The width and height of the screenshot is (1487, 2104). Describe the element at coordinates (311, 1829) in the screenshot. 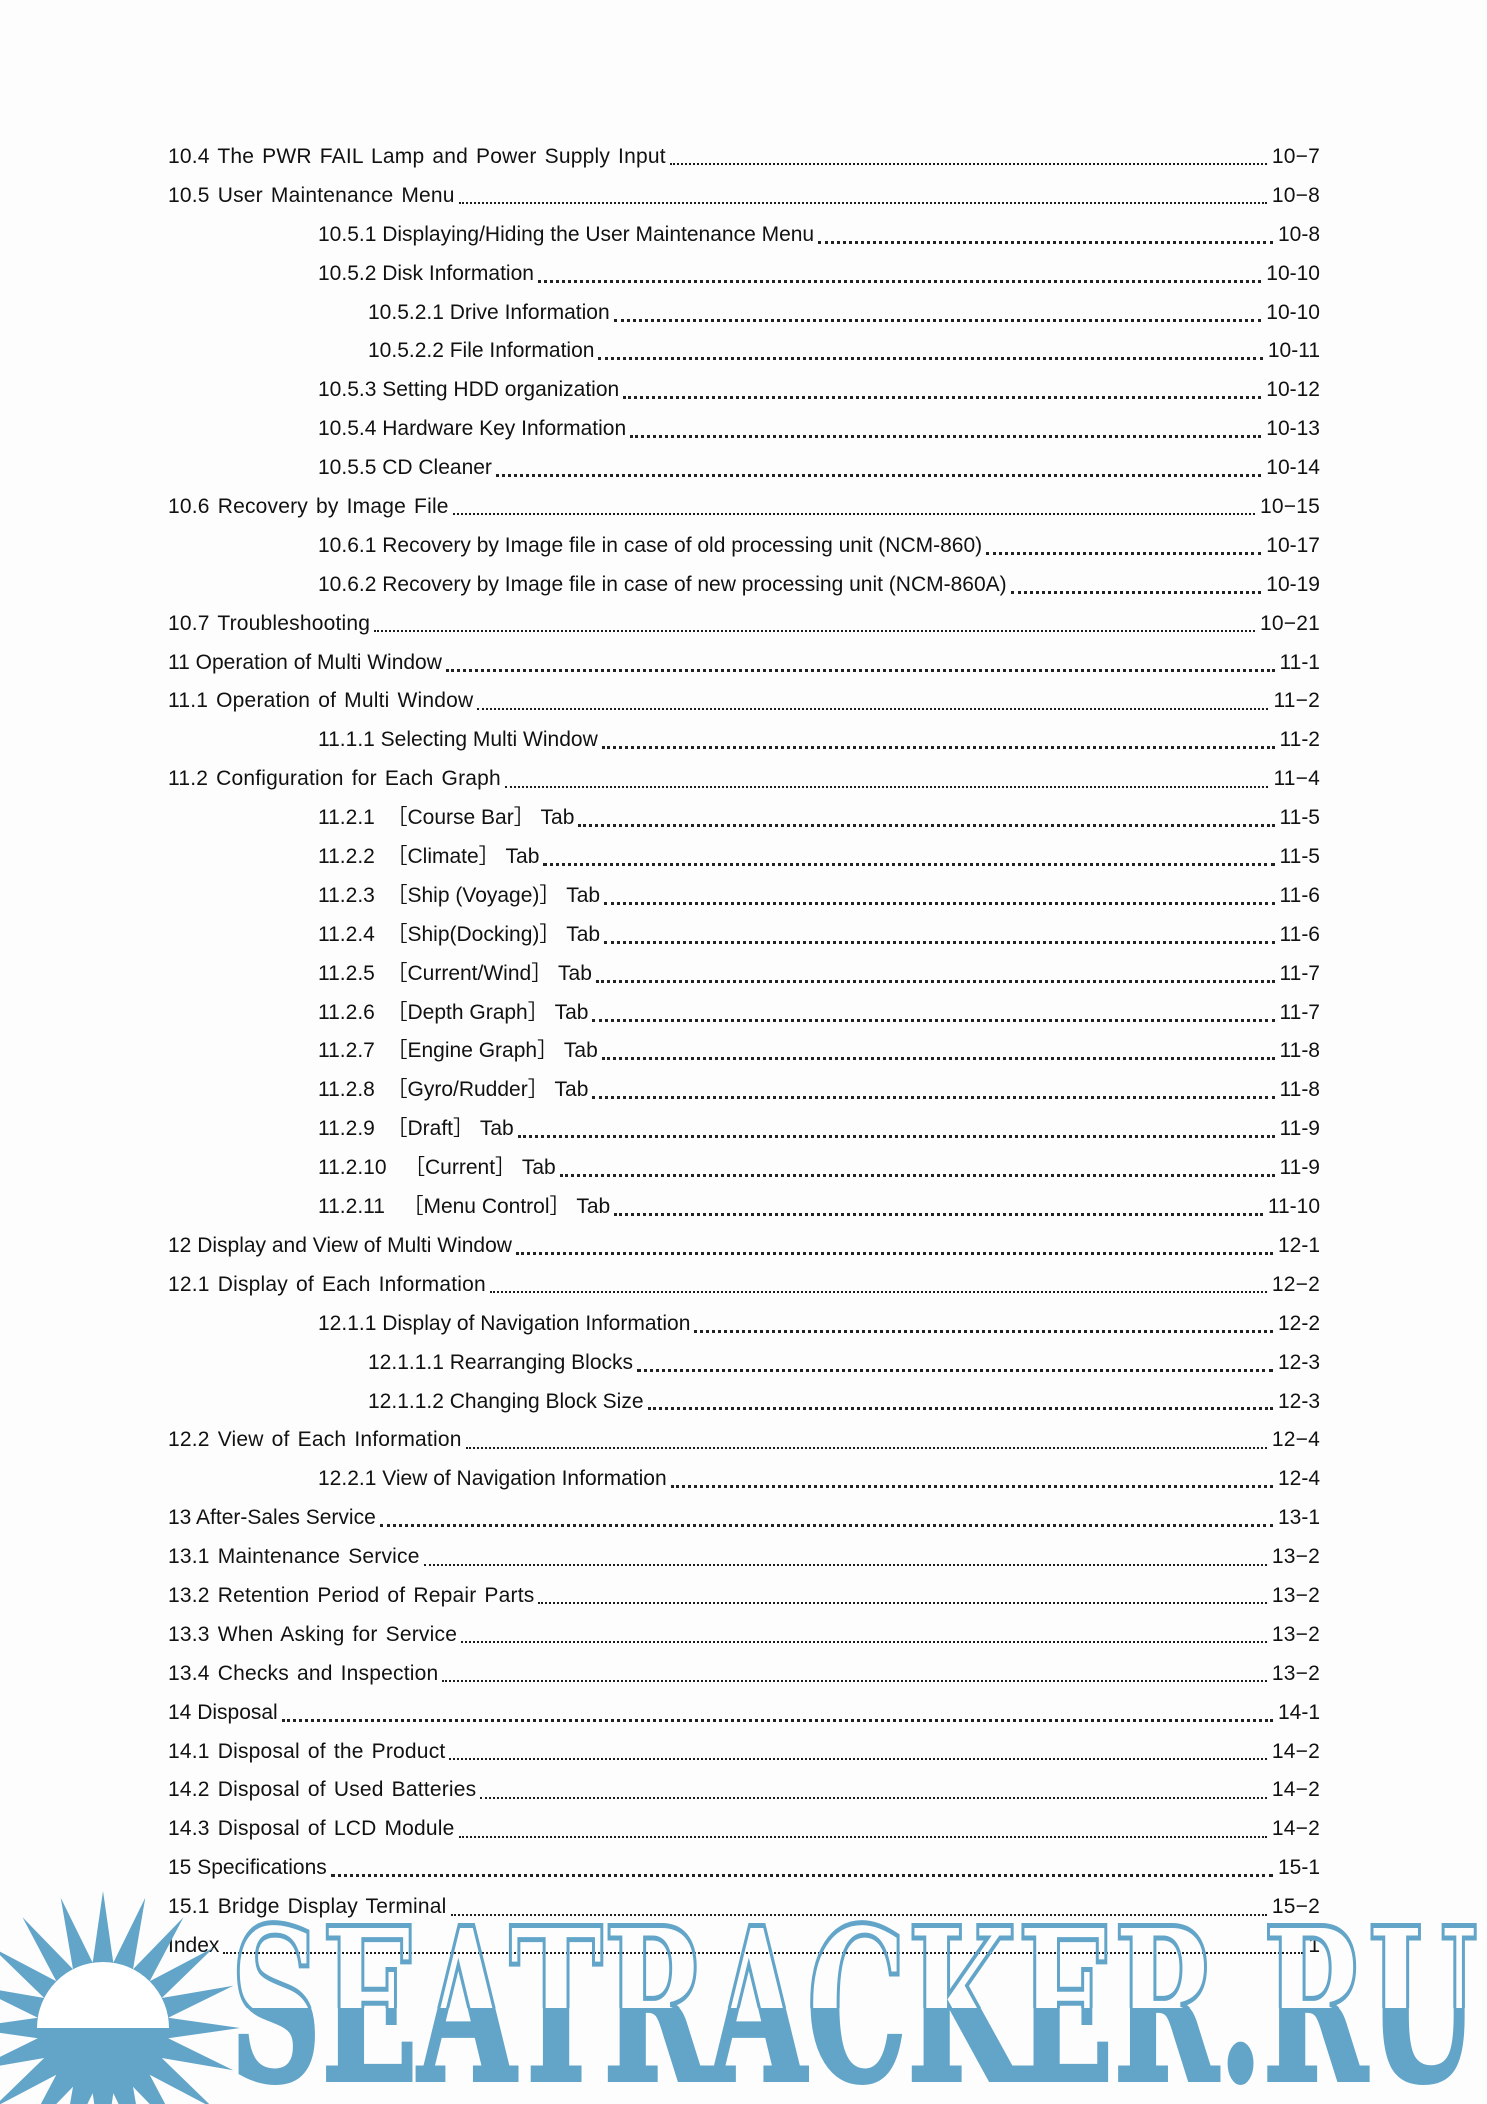

I see `toc-entry-label: 14.3 Disposal of LCD Module` at that location.